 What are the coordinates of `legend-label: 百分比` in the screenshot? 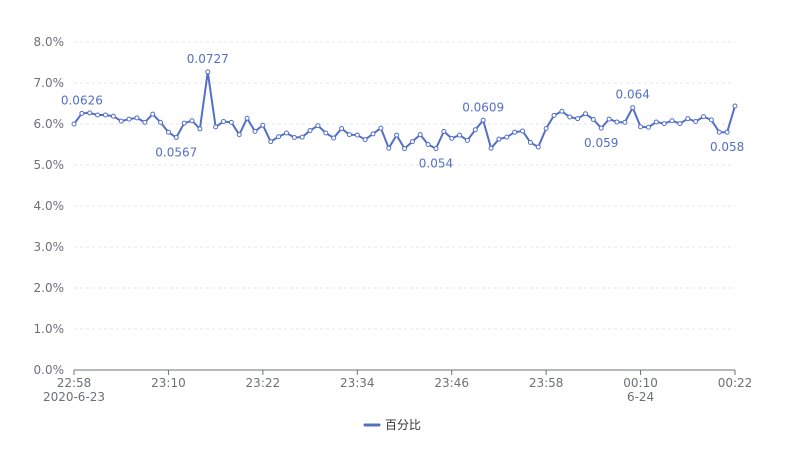 It's located at (403, 425).